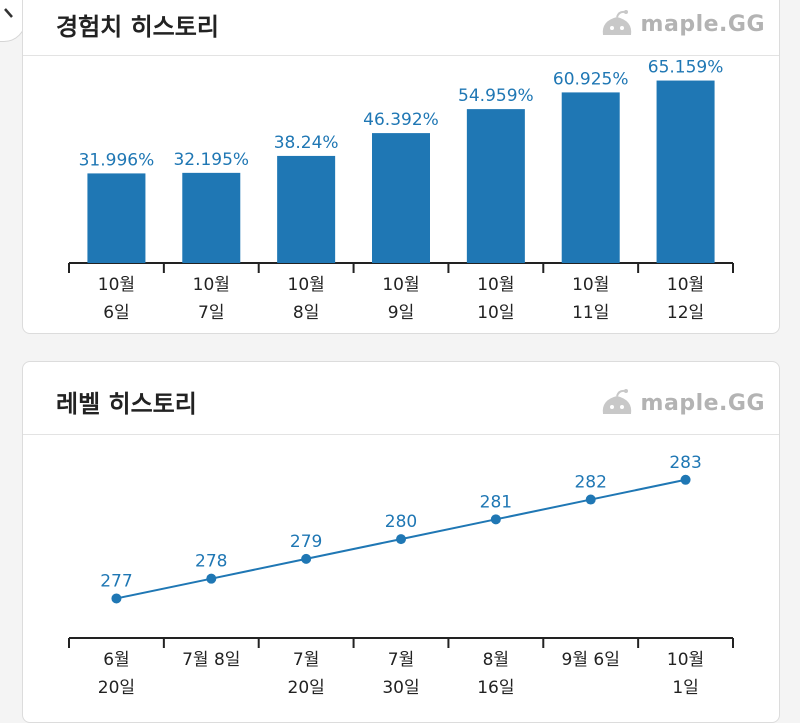 This screenshot has height=723, width=800. I want to click on x-tick-label: 8월, so click(496, 660).